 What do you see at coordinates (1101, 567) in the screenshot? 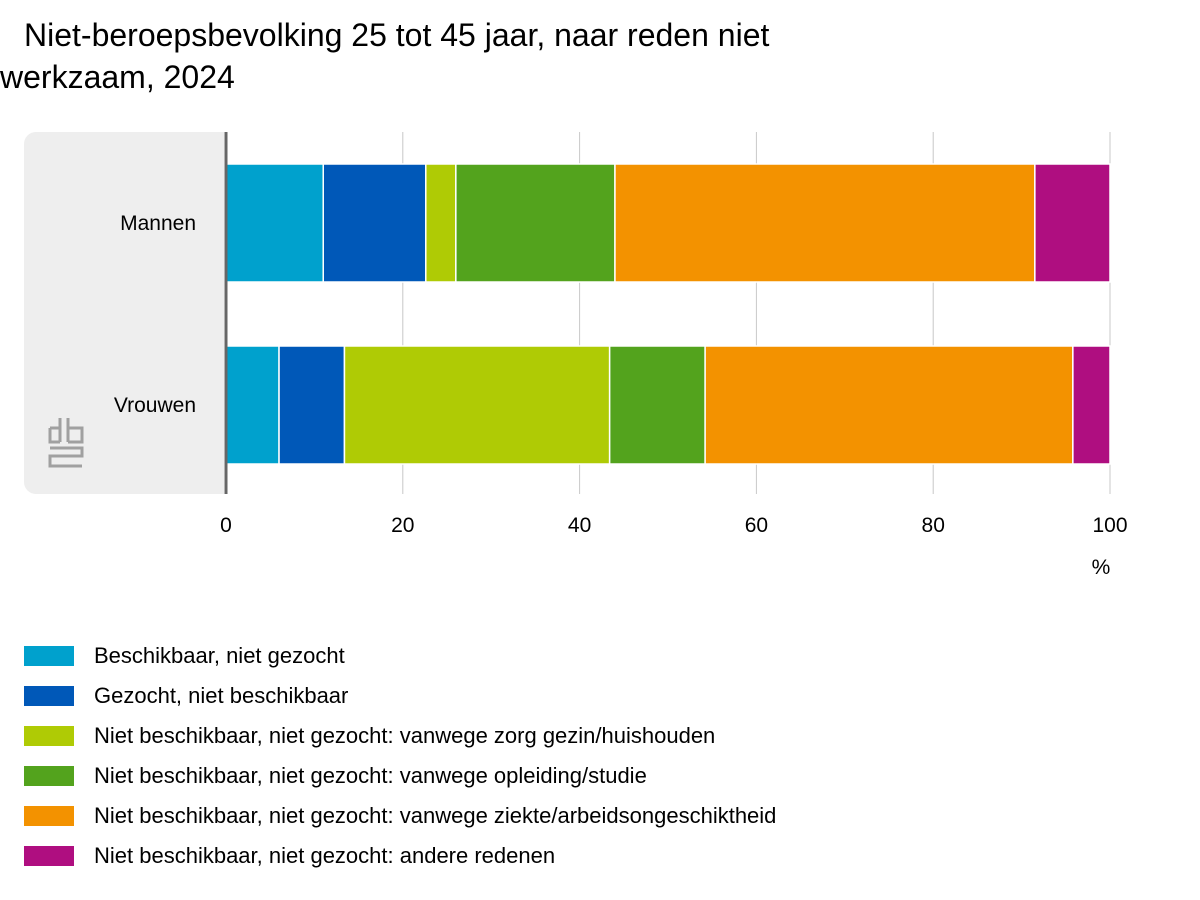
I see `x-unit-label: %` at bounding box center [1101, 567].